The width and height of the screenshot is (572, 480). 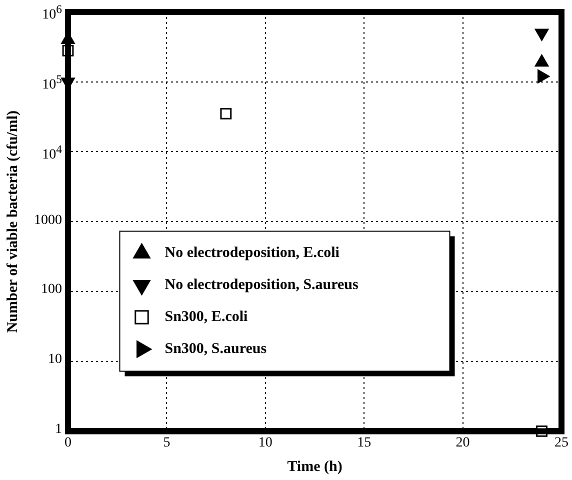 I want to click on x-tick-label: 5, so click(x=166, y=442).